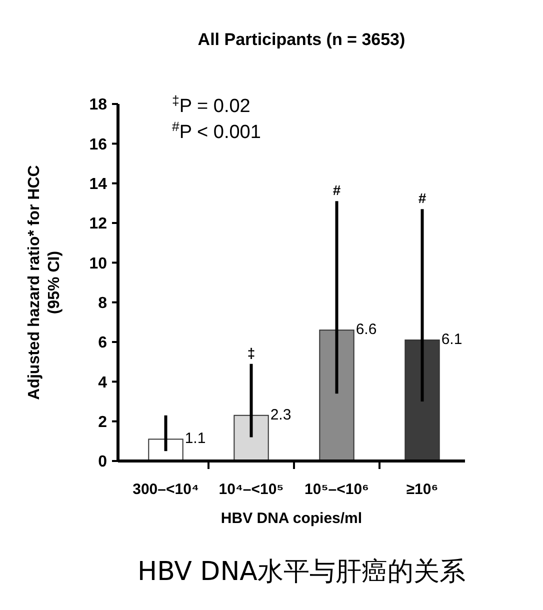 This screenshot has width=543, height=610. Describe the element at coordinates (103, 343) in the screenshot. I see `y-tick-label: 6` at that location.